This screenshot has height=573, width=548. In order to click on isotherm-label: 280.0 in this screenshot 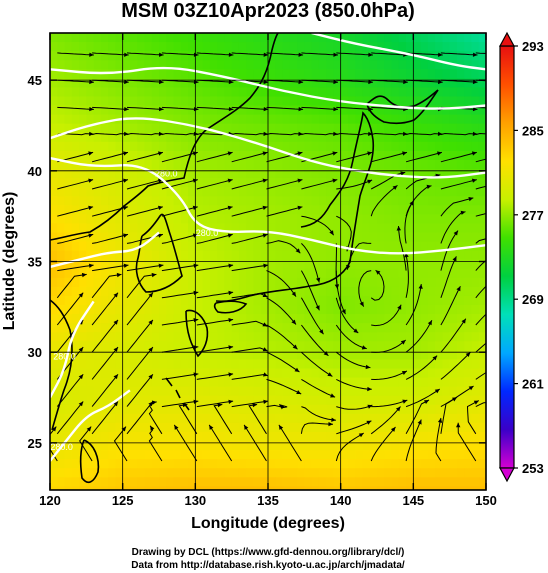, I will do `click(207, 233)`.